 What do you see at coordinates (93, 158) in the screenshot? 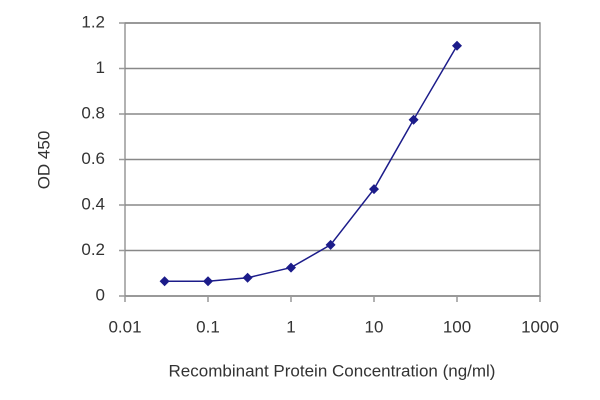
I see `y-tick-label: 0.6` at bounding box center [93, 158].